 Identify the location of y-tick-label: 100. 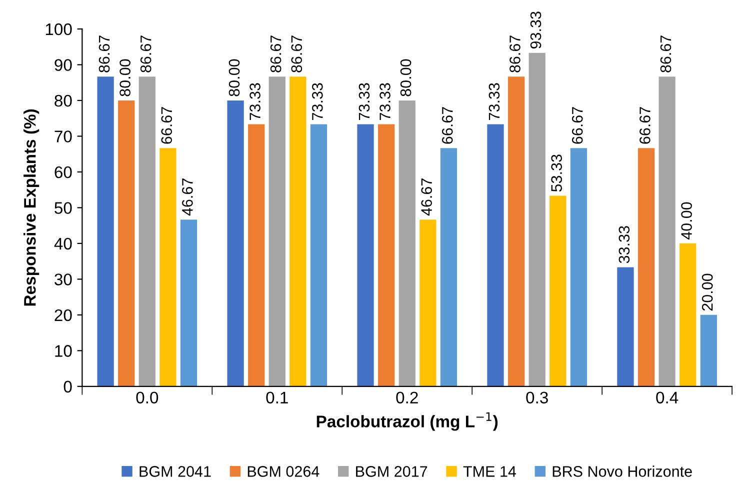
(59, 29).